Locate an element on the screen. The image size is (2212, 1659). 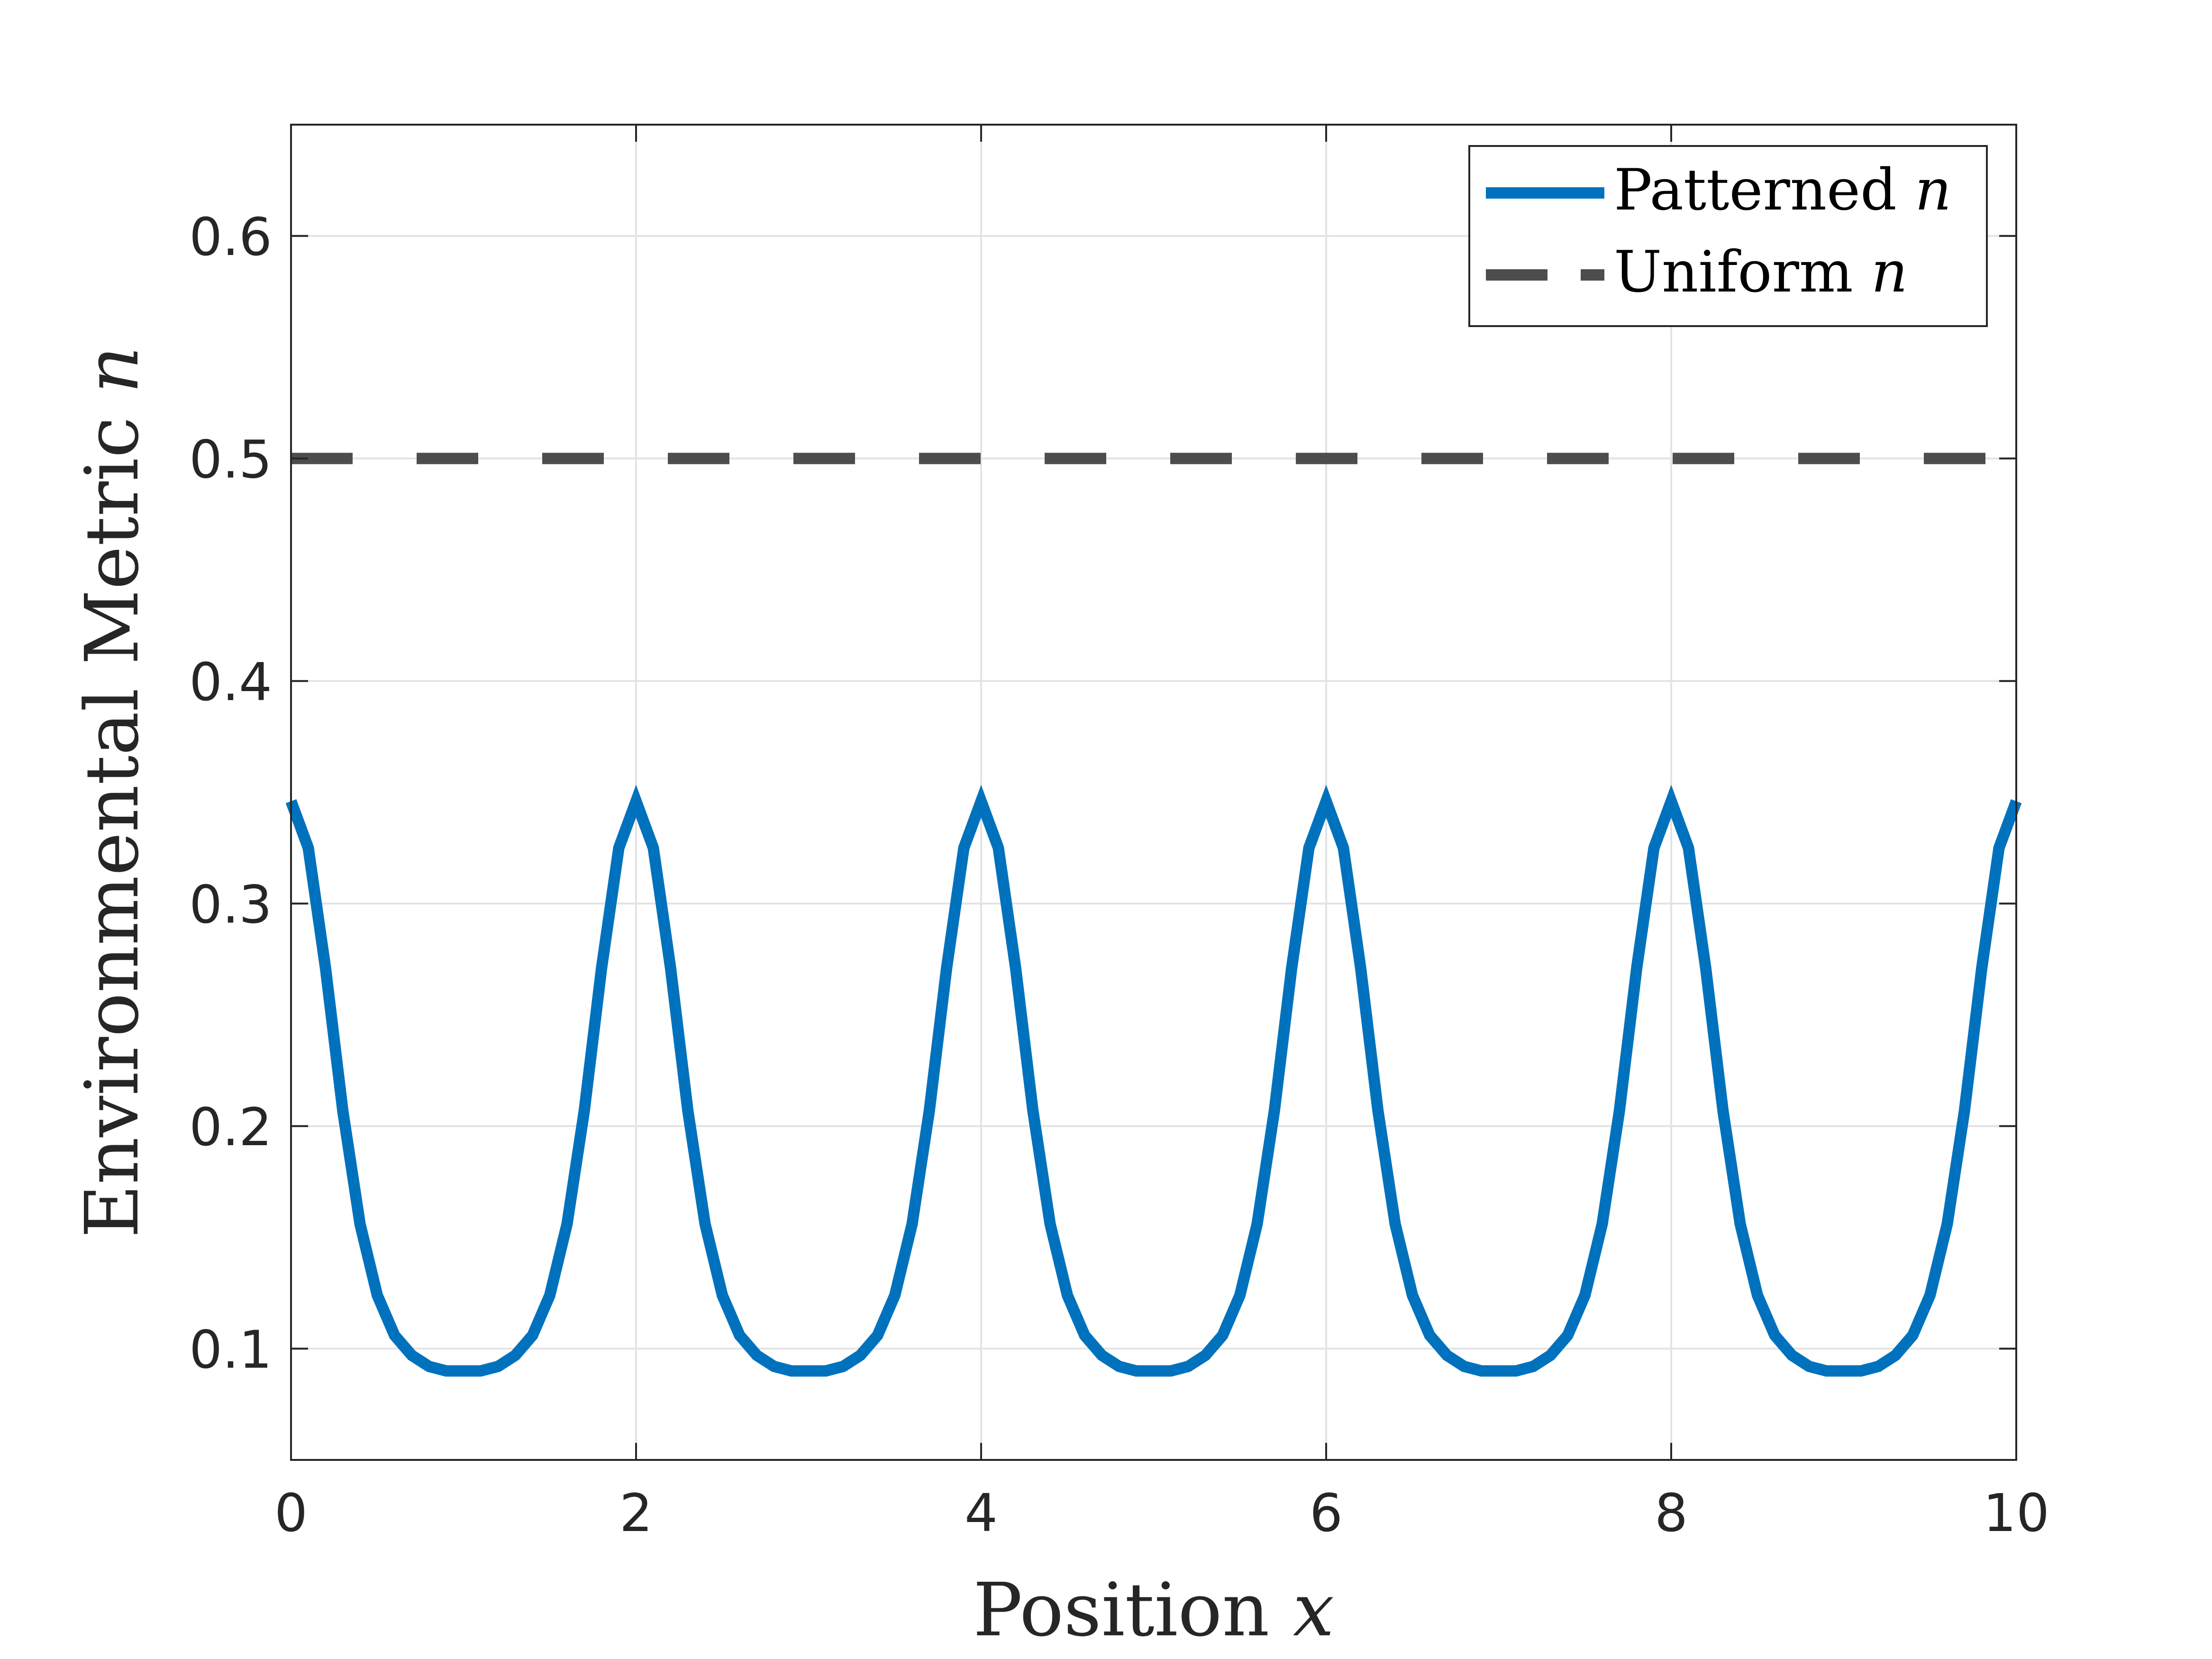
y-tick-label-2: 0.3 is located at coordinates (230, 904).